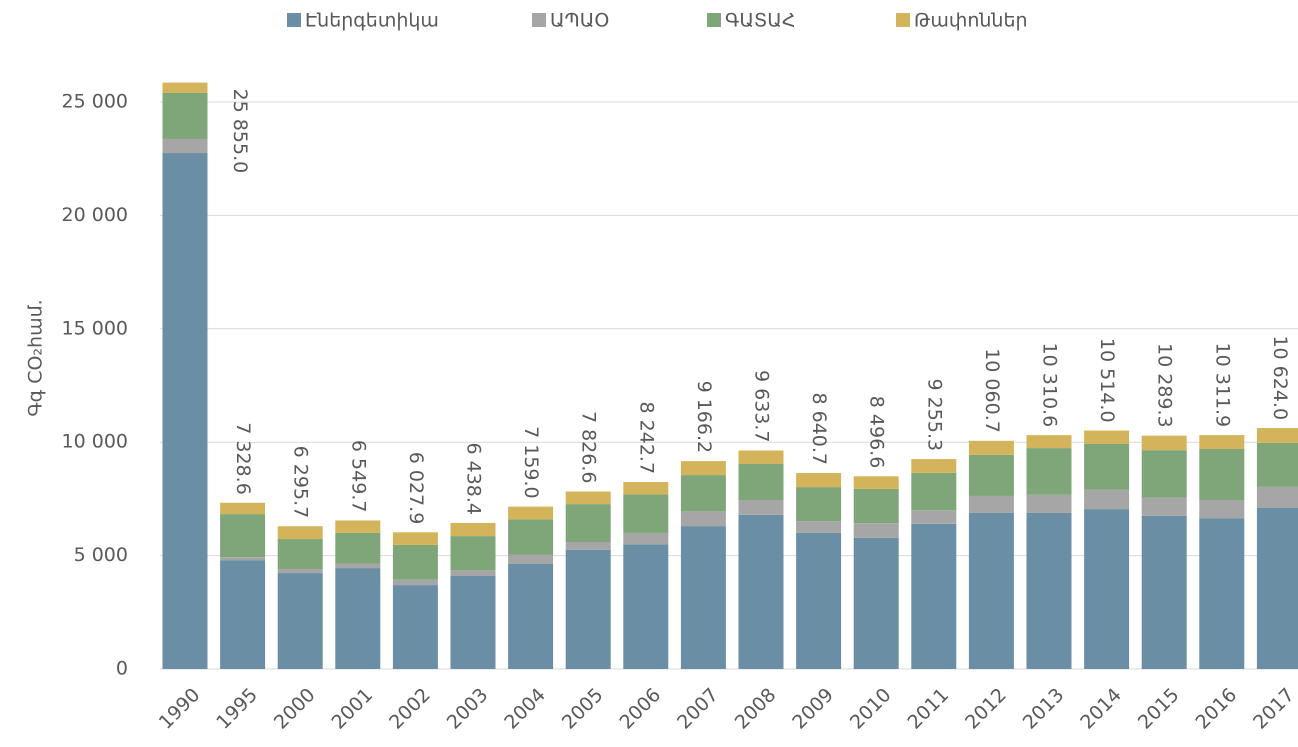  I want to click on x-tick-label: 2002, so click(410, 709).